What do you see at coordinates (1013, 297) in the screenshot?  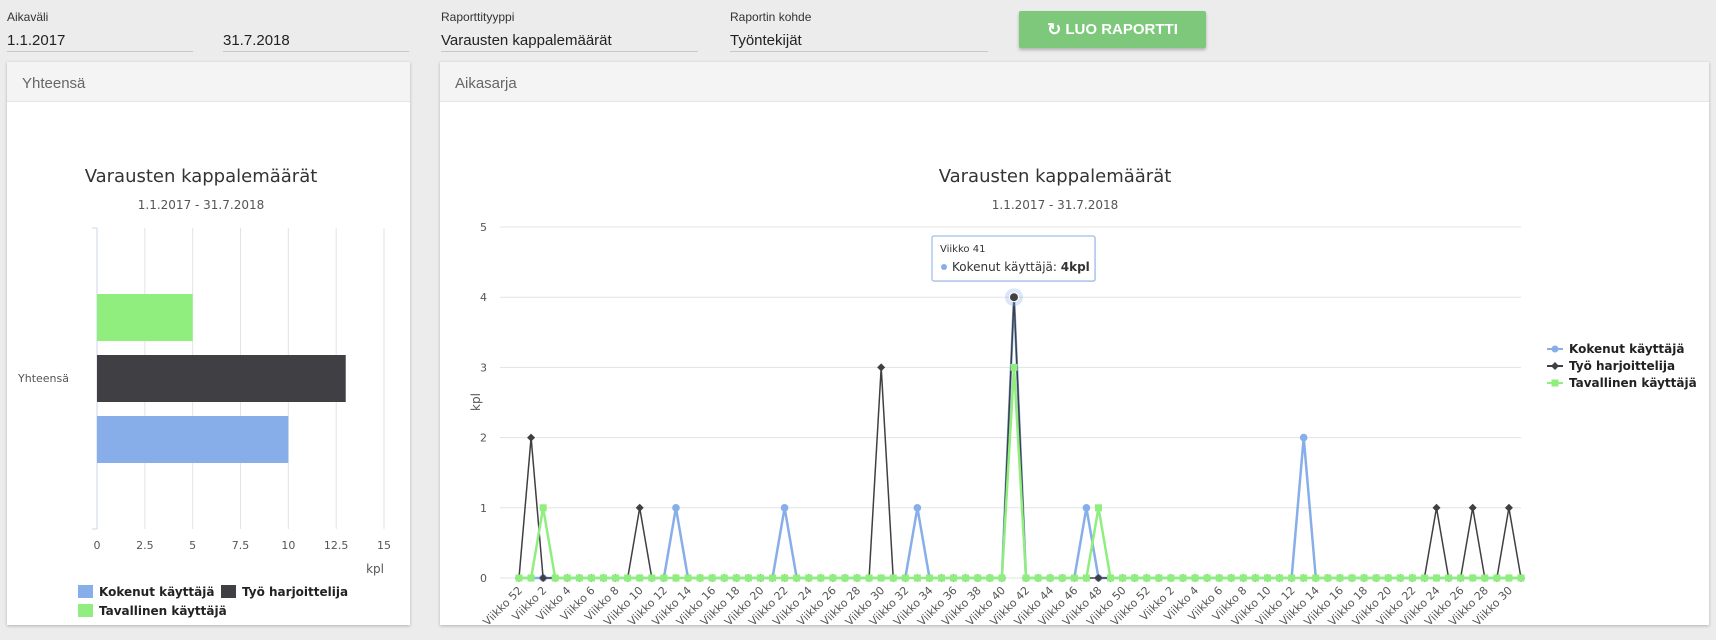 I see `line-point-hovered` at bounding box center [1013, 297].